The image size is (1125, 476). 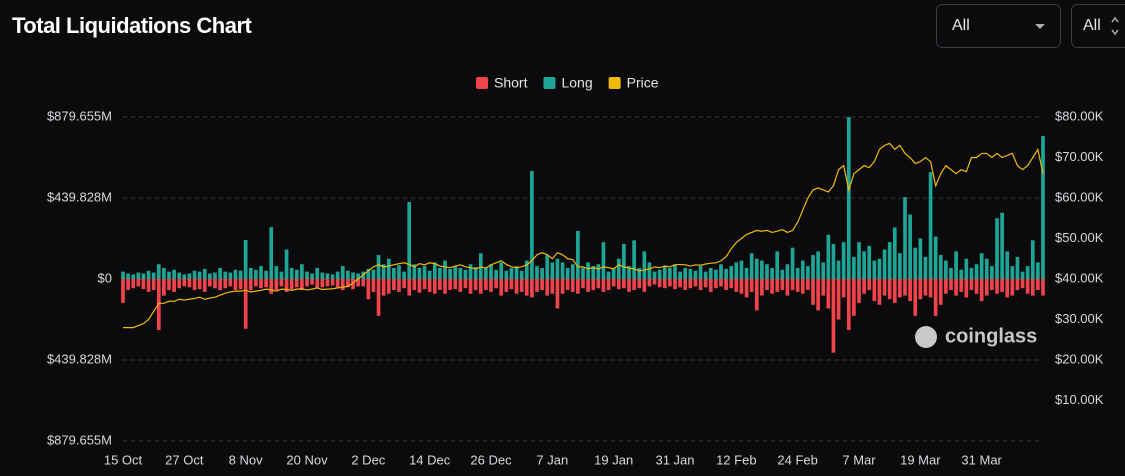 What do you see at coordinates (368, 459) in the screenshot?
I see `x-tick-label: 2 Dec` at bounding box center [368, 459].